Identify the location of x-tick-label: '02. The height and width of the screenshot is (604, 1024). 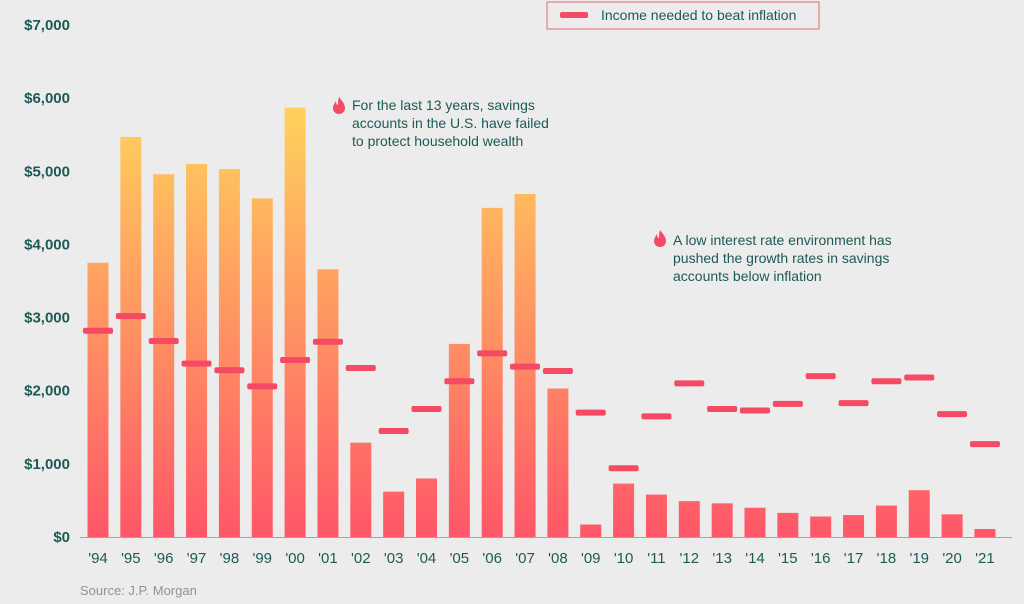
(361, 558).